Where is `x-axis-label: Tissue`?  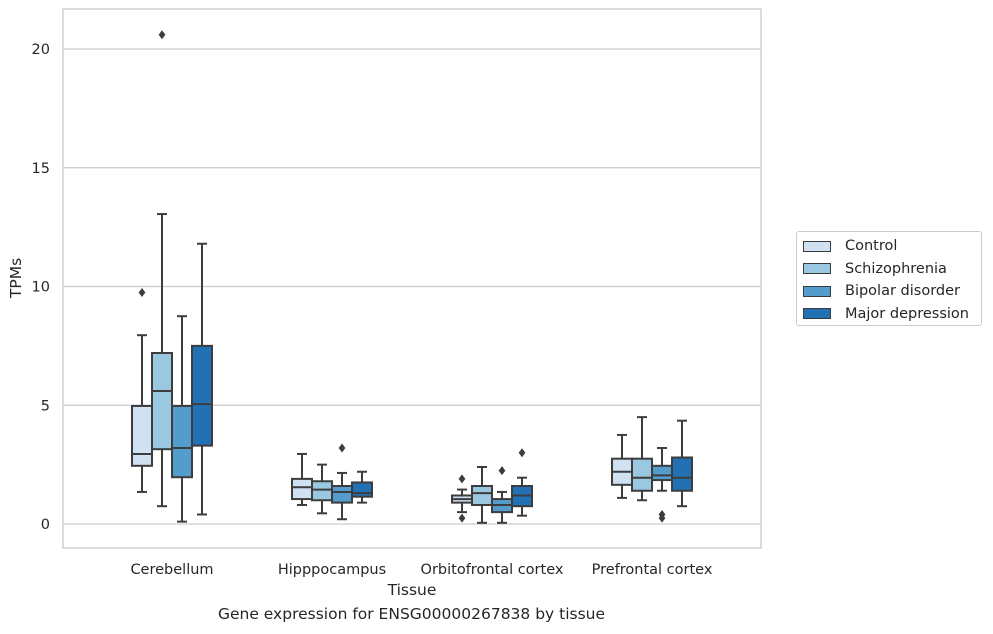
x-axis-label: Tissue is located at coordinates (412, 590).